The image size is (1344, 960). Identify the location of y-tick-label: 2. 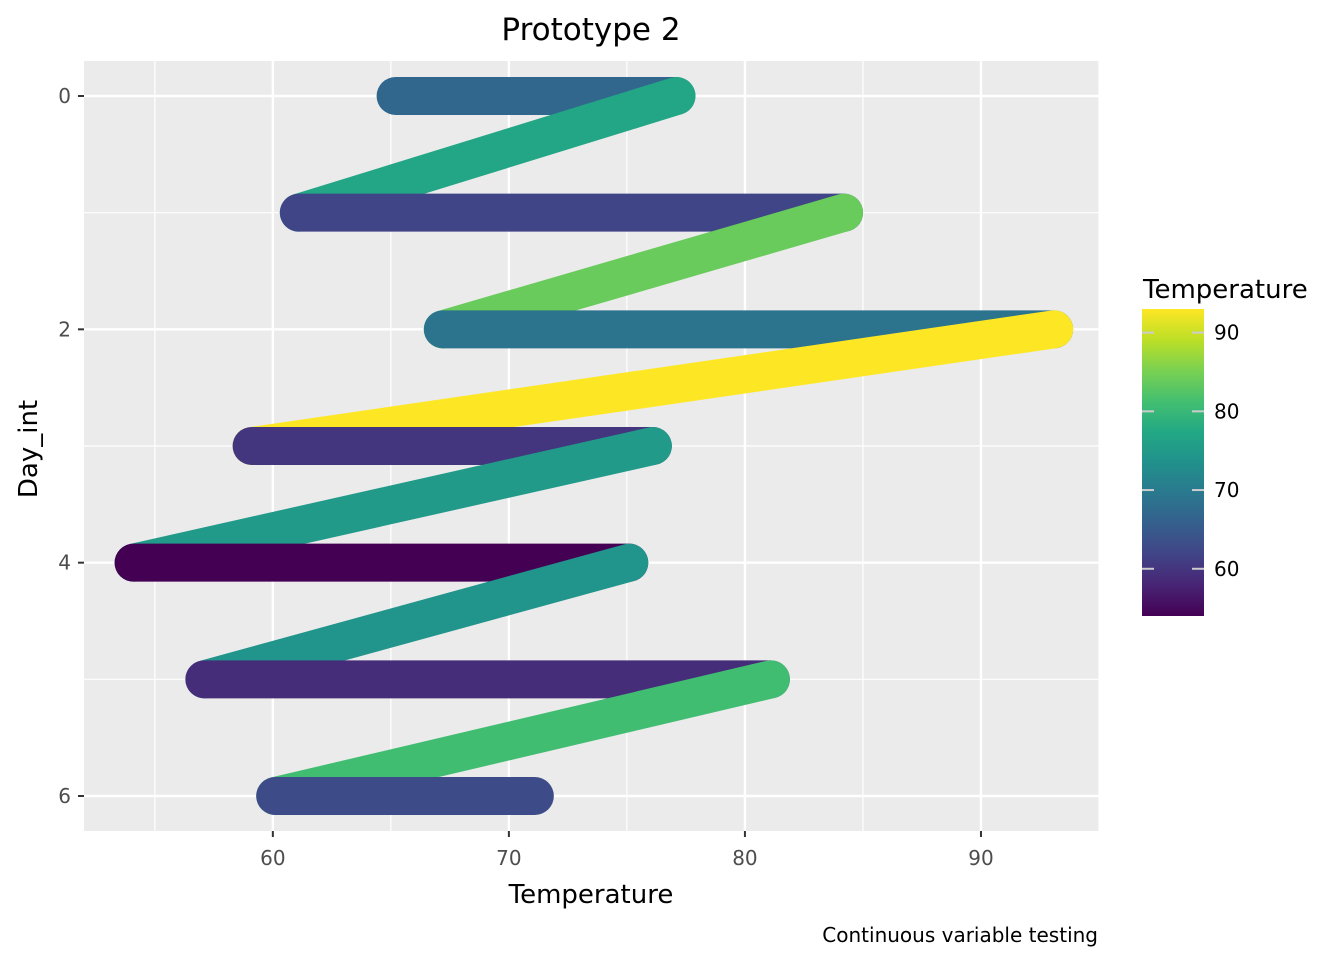
(64, 329).